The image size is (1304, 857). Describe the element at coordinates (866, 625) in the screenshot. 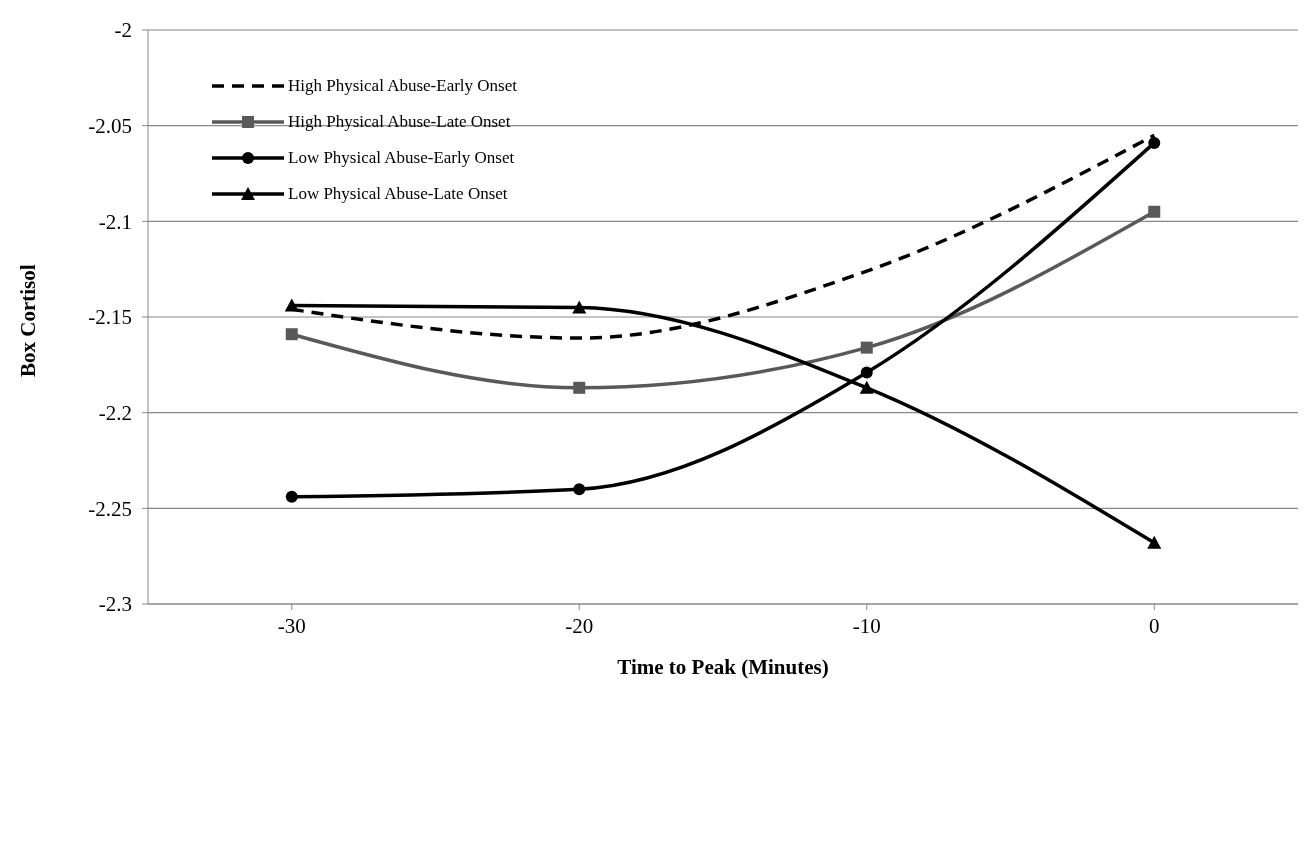

I see `x-tick-label: -10` at that location.